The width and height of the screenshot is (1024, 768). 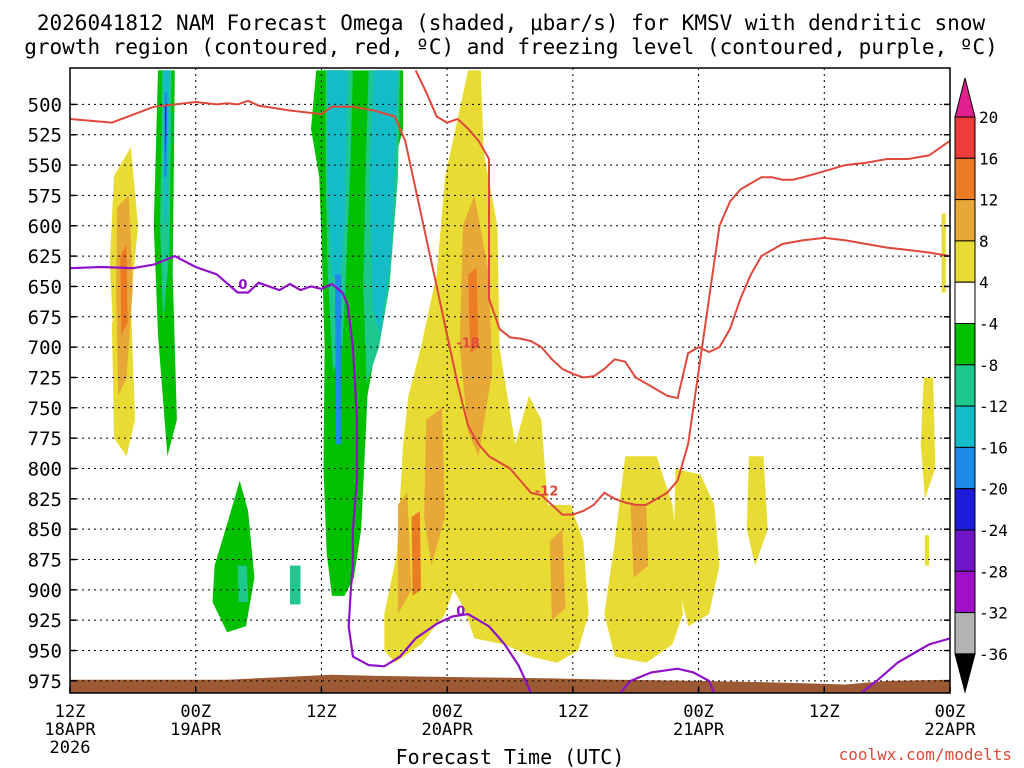 I want to click on y-tick-label-875: 875, so click(x=45, y=561).